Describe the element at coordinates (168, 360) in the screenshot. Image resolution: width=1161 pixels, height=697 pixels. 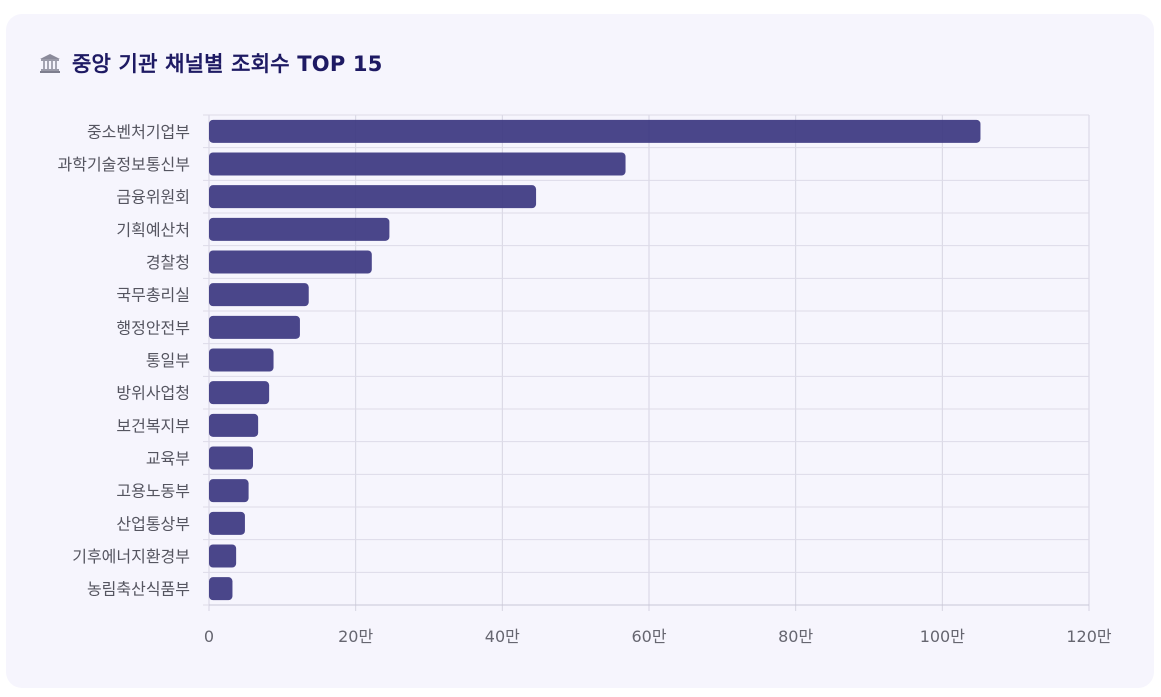
I see `category-label: 통일부` at that location.